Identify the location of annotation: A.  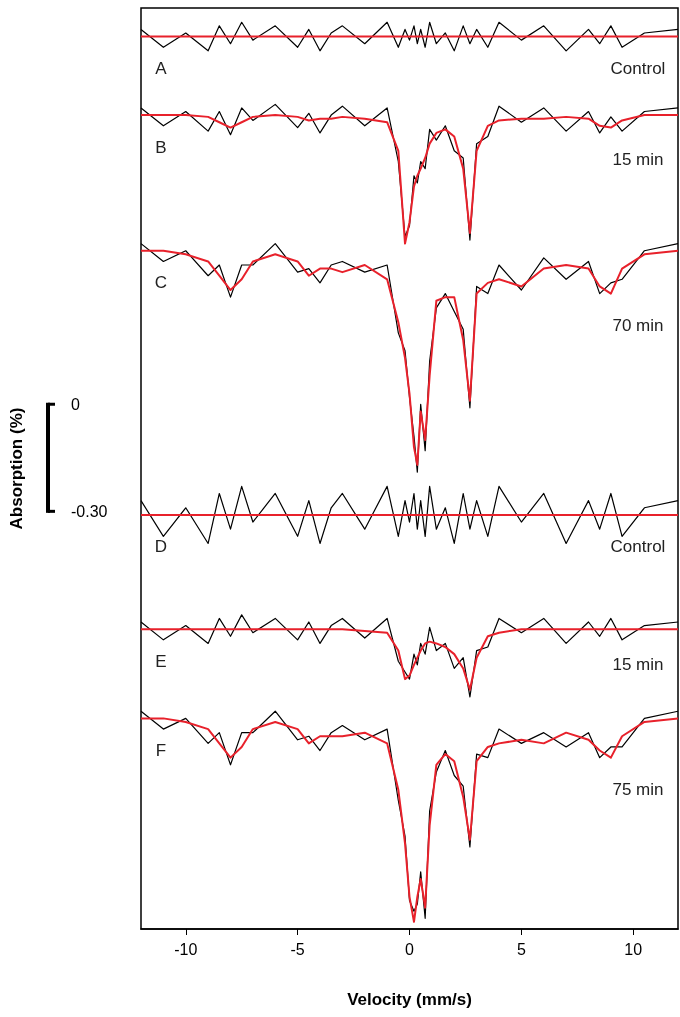
(161, 69).